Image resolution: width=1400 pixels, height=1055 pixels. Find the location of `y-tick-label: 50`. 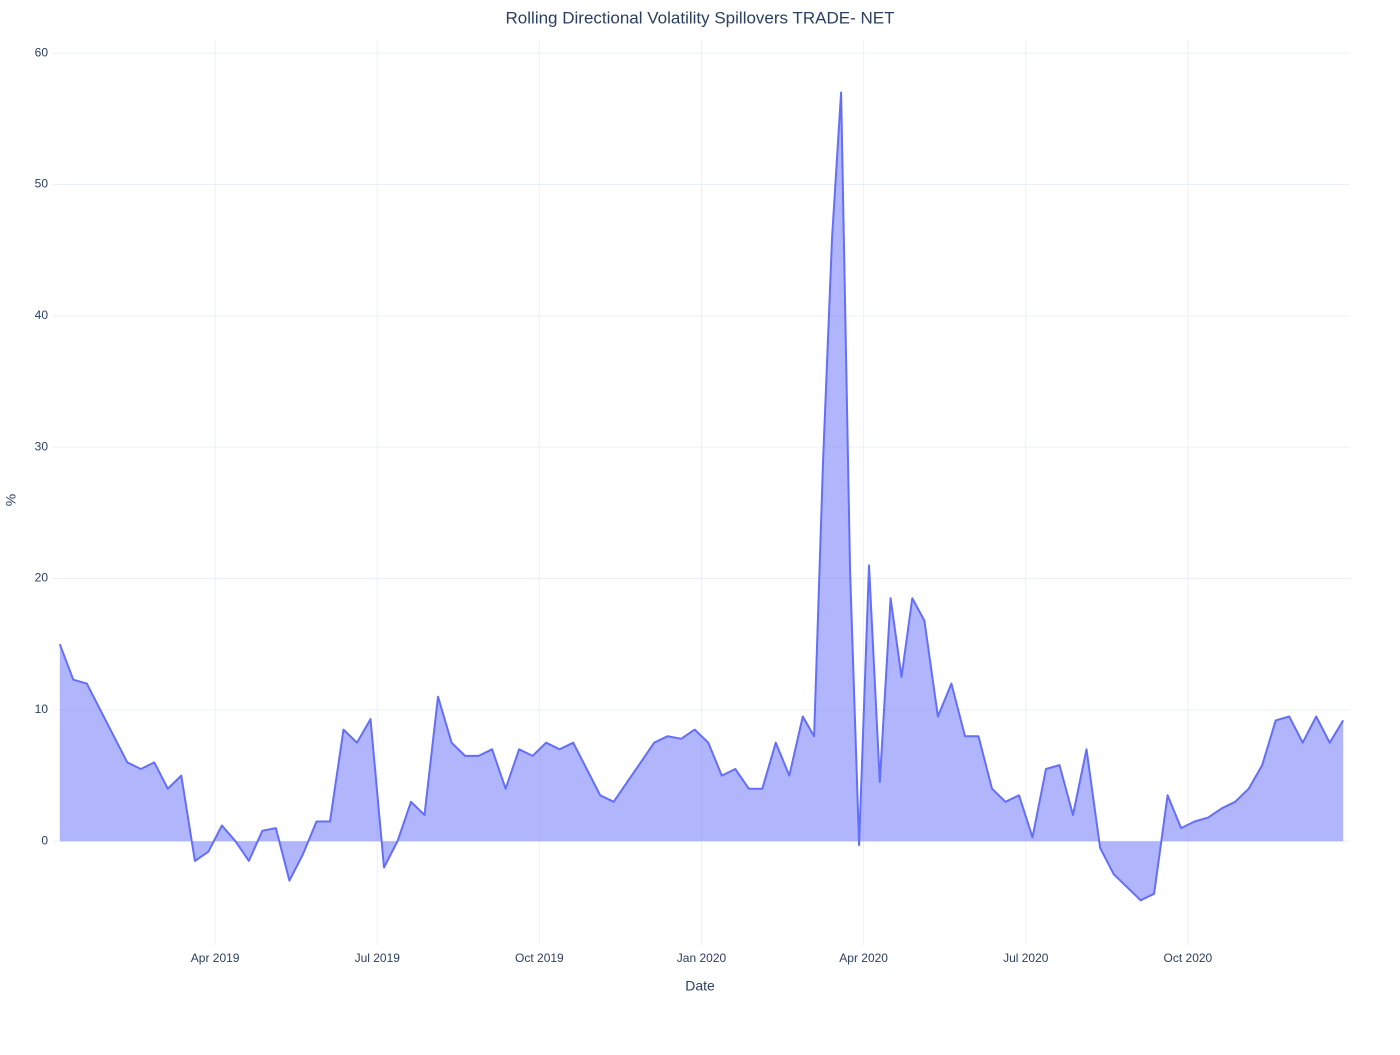

y-tick-label: 50 is located at coordinates (42, 184).